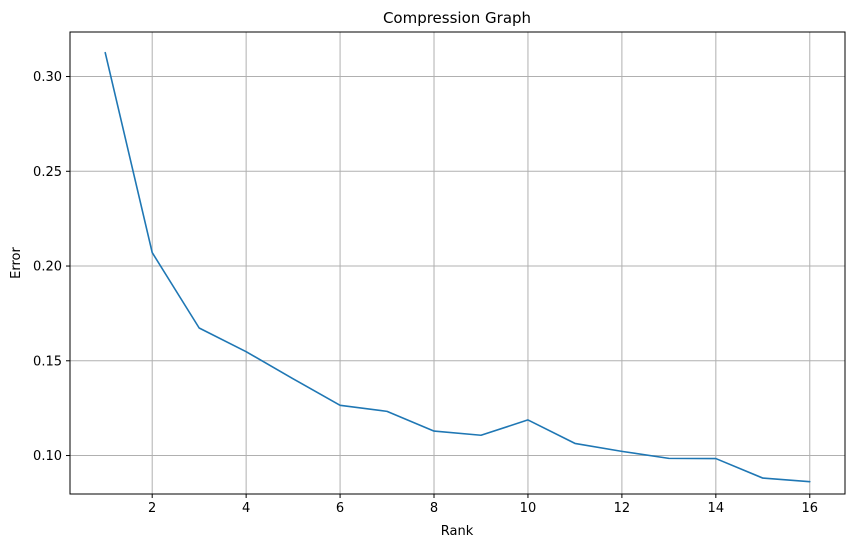 The width and height of the screenshot is (855, 547). Describe the element at coordinates (340, 508) in the screenshot. I see `x-tick-label: 6` at that location.